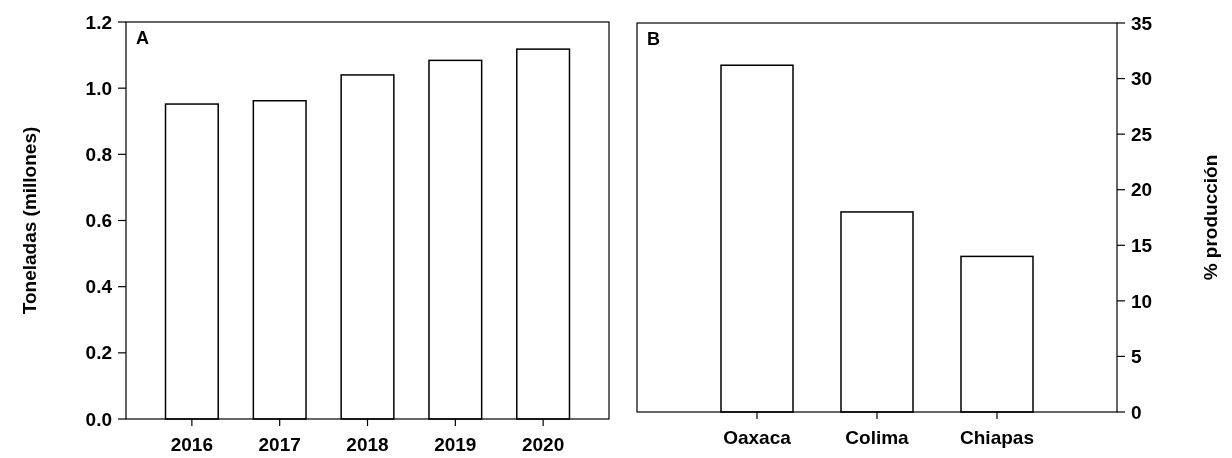 This screenshot has width=1232, height=458. Describe the element at coordinates (877, 437) in the screenshot. I see `x-tick-label: Colima` at that location.